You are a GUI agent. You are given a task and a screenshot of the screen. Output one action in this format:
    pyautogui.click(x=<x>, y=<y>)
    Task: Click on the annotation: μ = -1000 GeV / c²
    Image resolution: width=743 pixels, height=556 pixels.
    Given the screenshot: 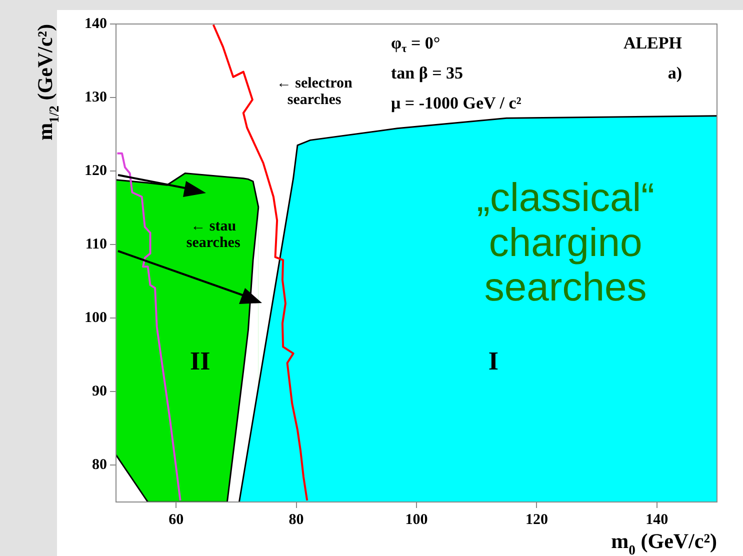 What is the action you would take?
    pyautogui.click(x=456, y=102)
    